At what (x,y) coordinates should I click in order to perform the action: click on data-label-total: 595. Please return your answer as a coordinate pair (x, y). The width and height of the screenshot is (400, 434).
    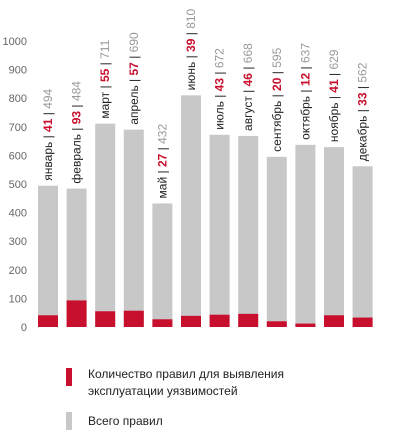
    Looking at the image, I should click on (277, 57).